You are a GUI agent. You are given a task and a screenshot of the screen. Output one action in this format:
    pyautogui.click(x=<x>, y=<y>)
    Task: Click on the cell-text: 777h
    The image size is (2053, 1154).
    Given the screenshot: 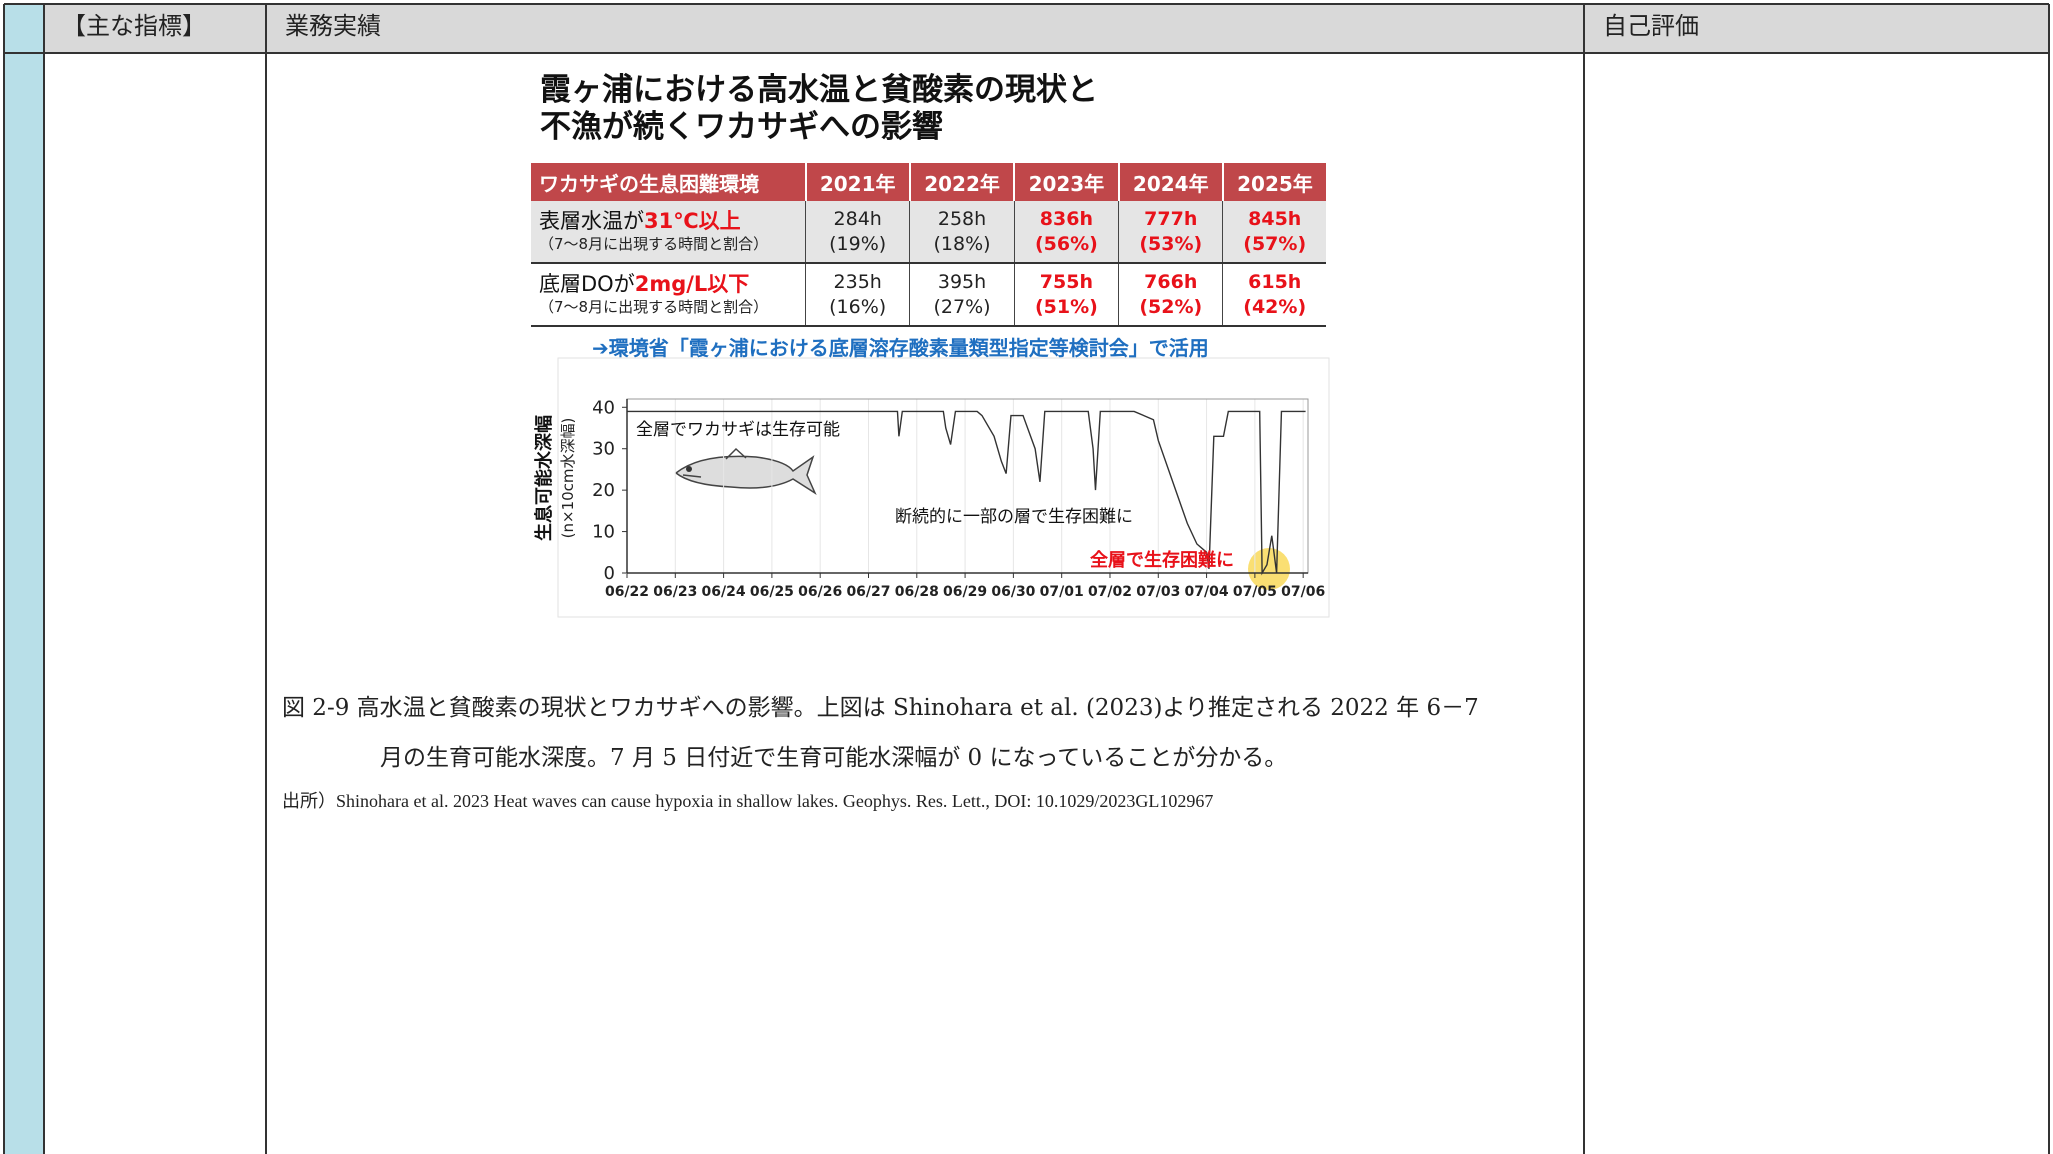 What is the action you would take?
    pyautogui.click(x=1171, y=218)
    